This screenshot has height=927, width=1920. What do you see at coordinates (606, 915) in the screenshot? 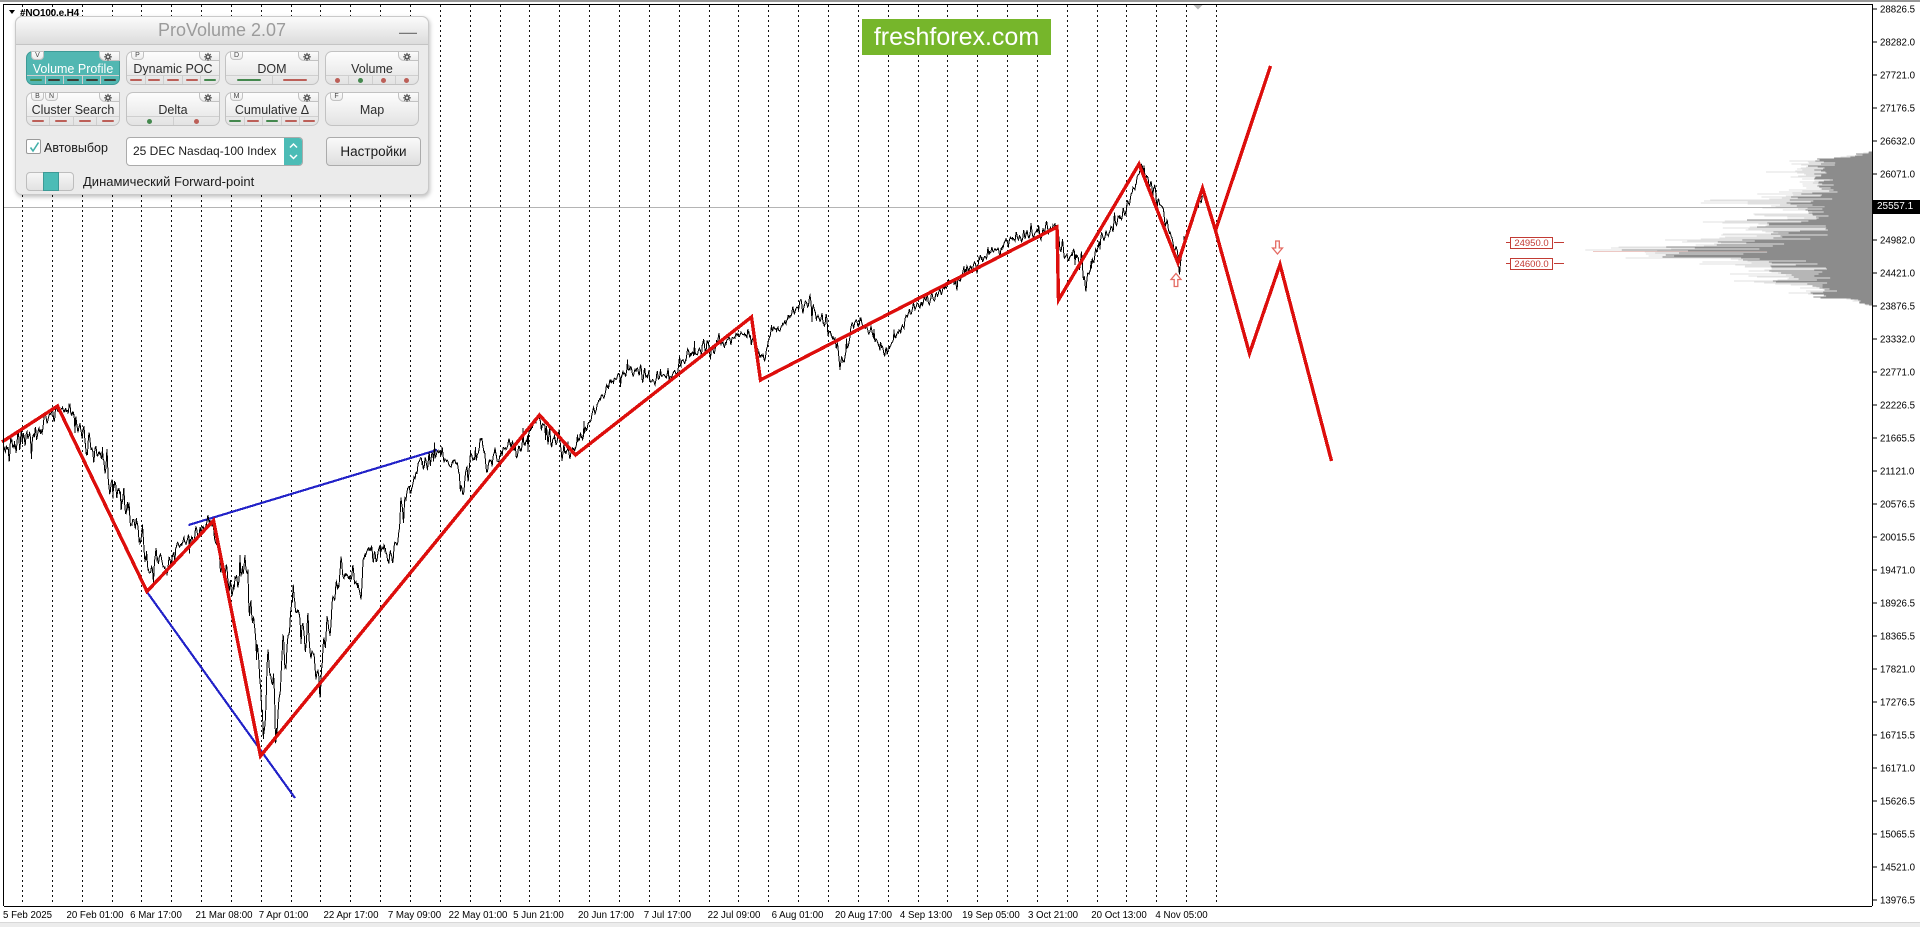
I see `svg-text: 20 Jun 17:00` at bounding box center [606, 915].